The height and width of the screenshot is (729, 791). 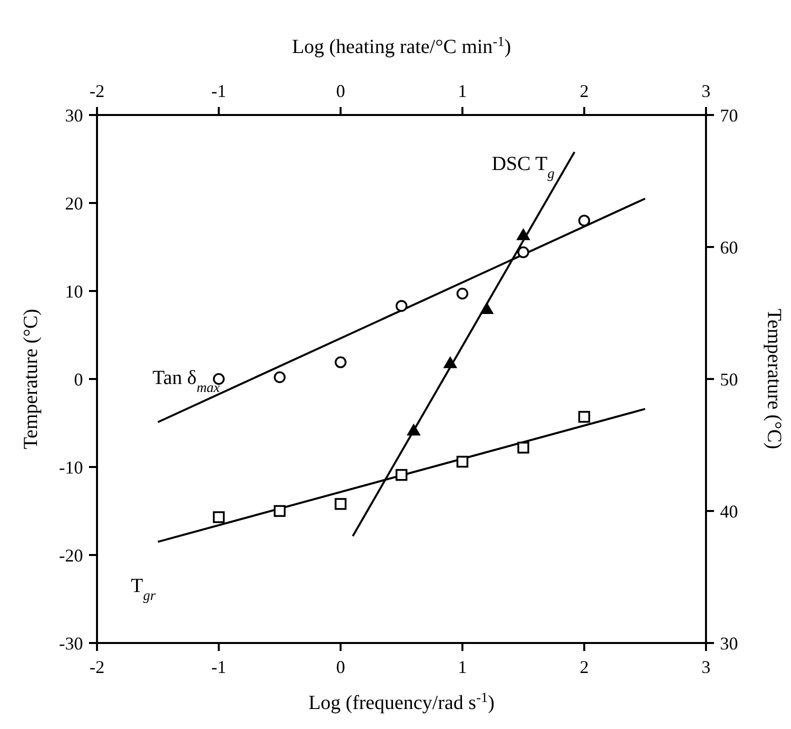 What do you see at coordinates (706, 91) in the screenshot?
I see `x2-tick-label: 3` at bounding box center [706, 91].